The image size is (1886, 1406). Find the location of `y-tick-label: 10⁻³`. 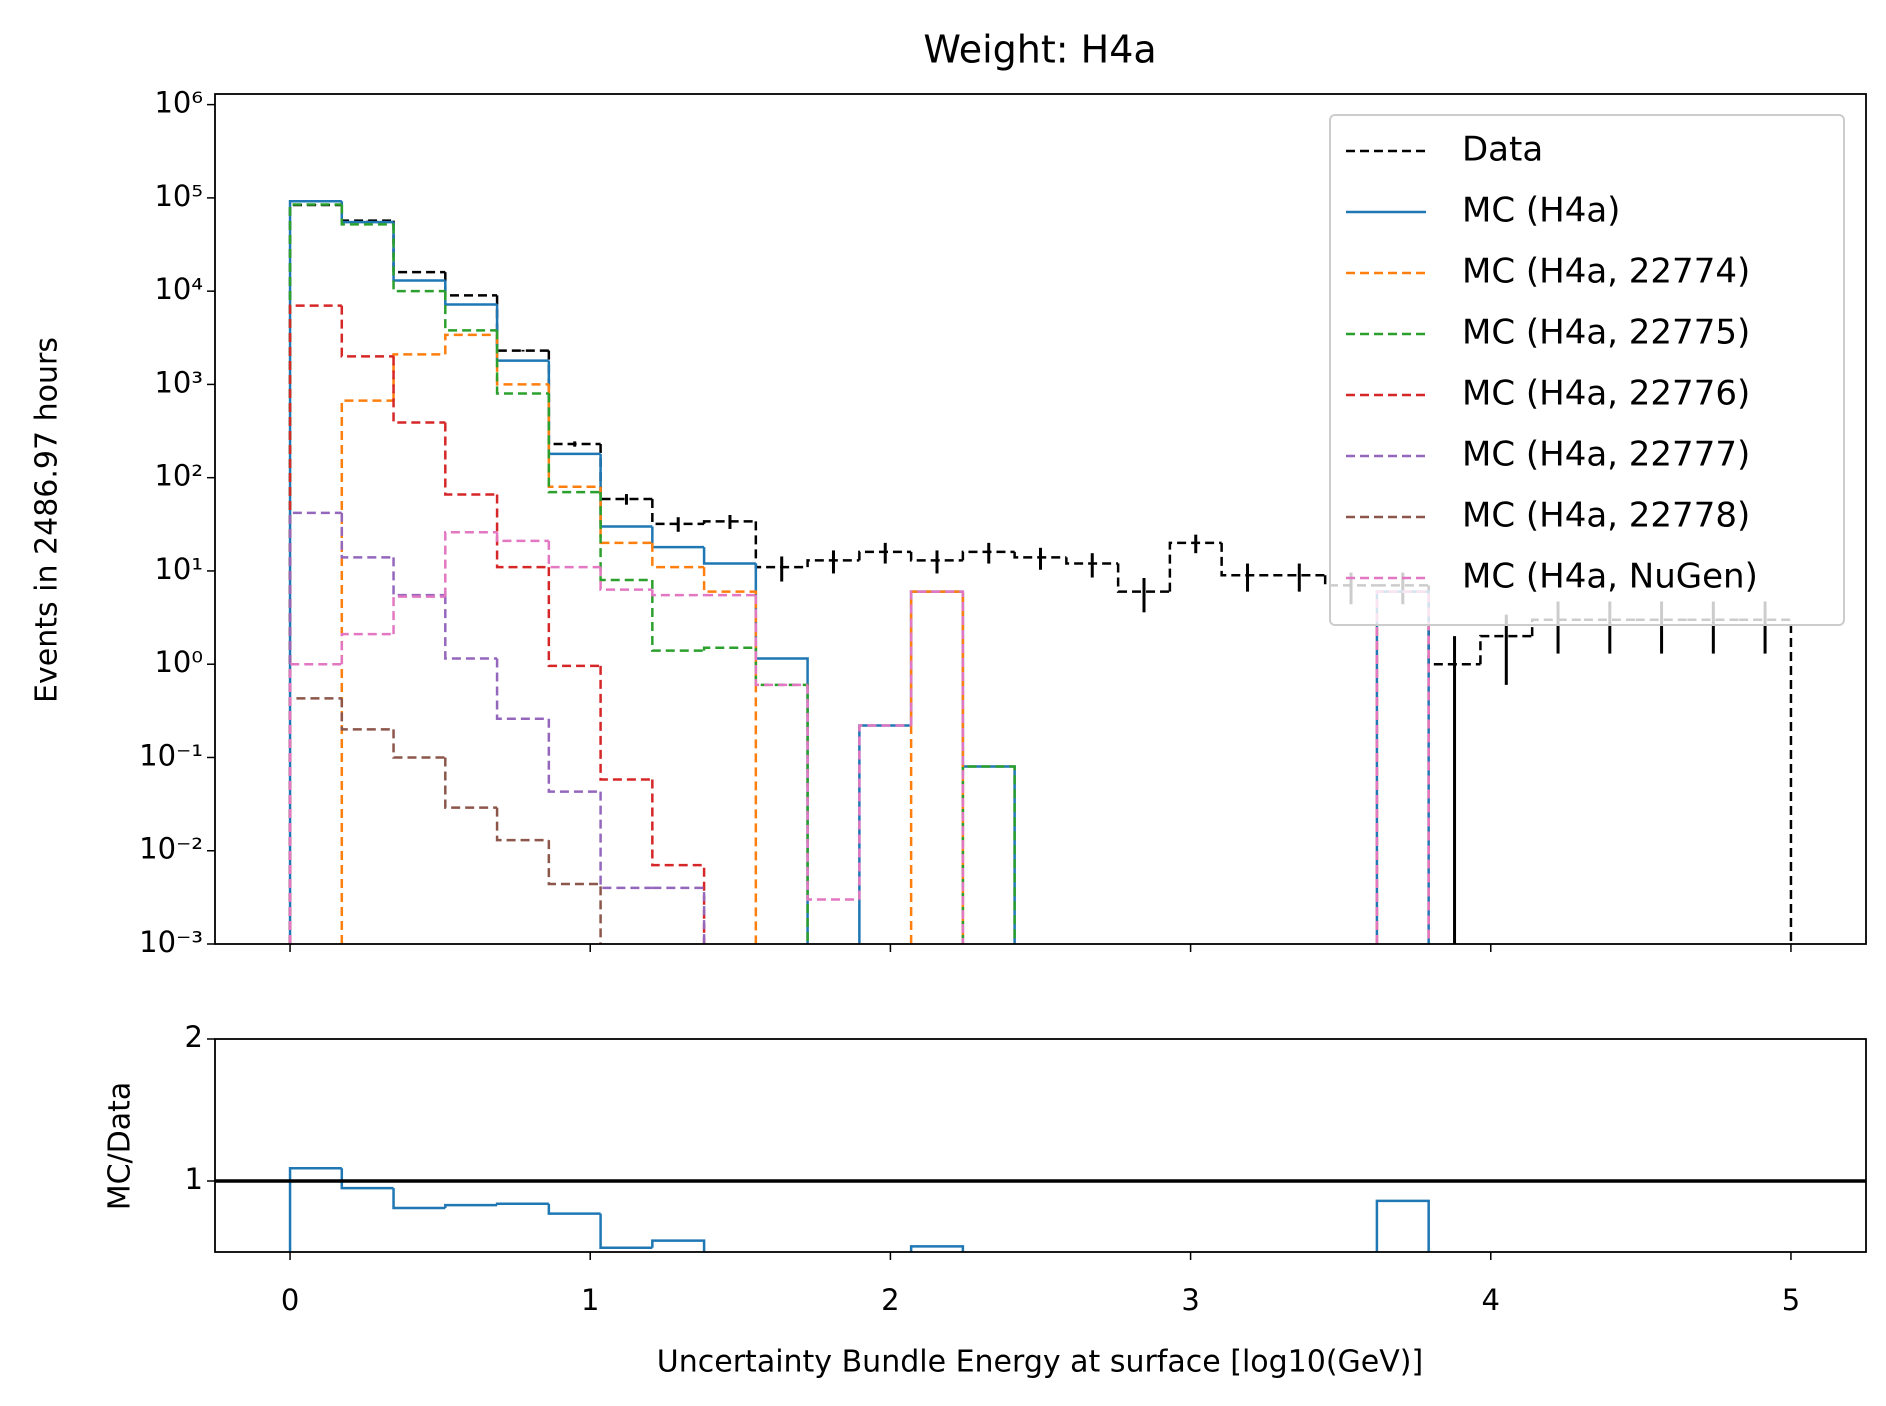

y-tick-label: 10⁻³ is located at coordinates (171, 942).